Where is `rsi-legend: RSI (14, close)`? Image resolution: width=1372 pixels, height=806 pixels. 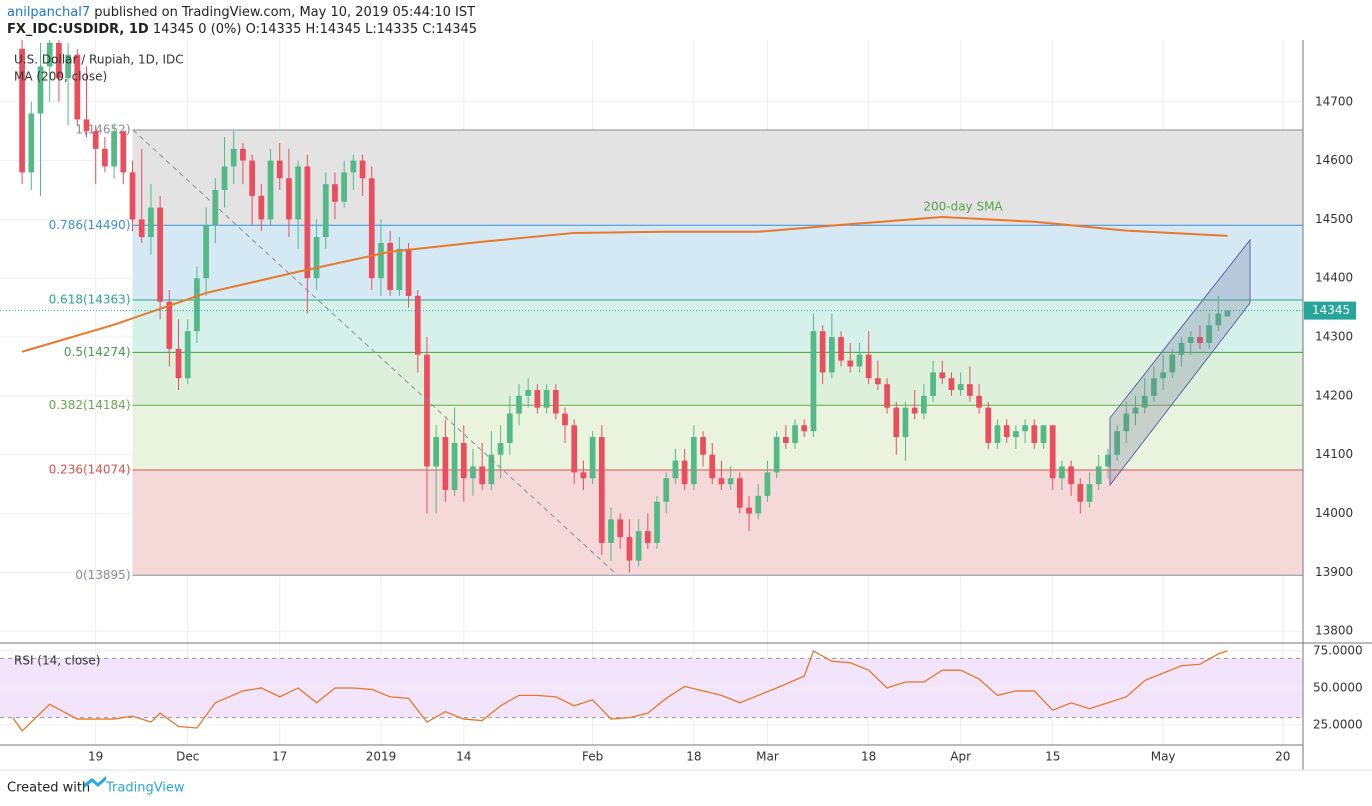
rsi-legend: RSI (14, close) is located at coordinates (57, 661).